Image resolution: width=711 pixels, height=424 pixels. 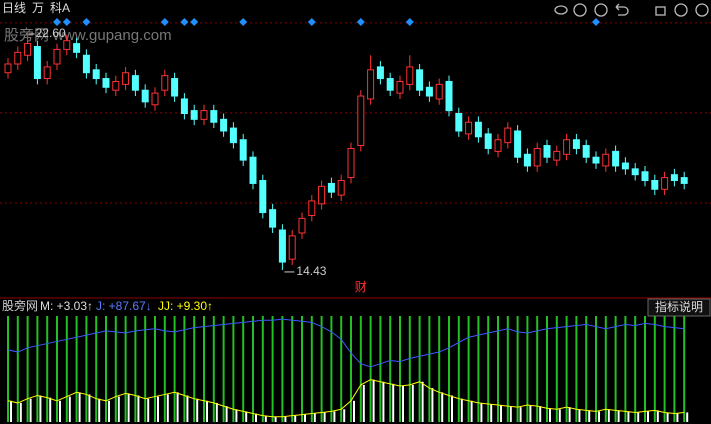 I want to click on unit: 万, so click(x=38, y=8).